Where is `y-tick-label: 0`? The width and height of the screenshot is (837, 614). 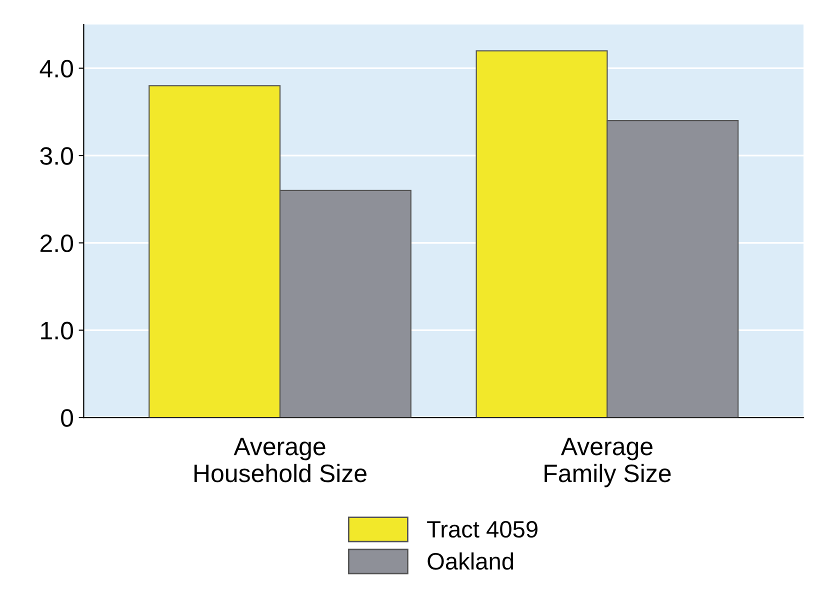 y-tick-label: 0 is located at coordinates (67, 418).